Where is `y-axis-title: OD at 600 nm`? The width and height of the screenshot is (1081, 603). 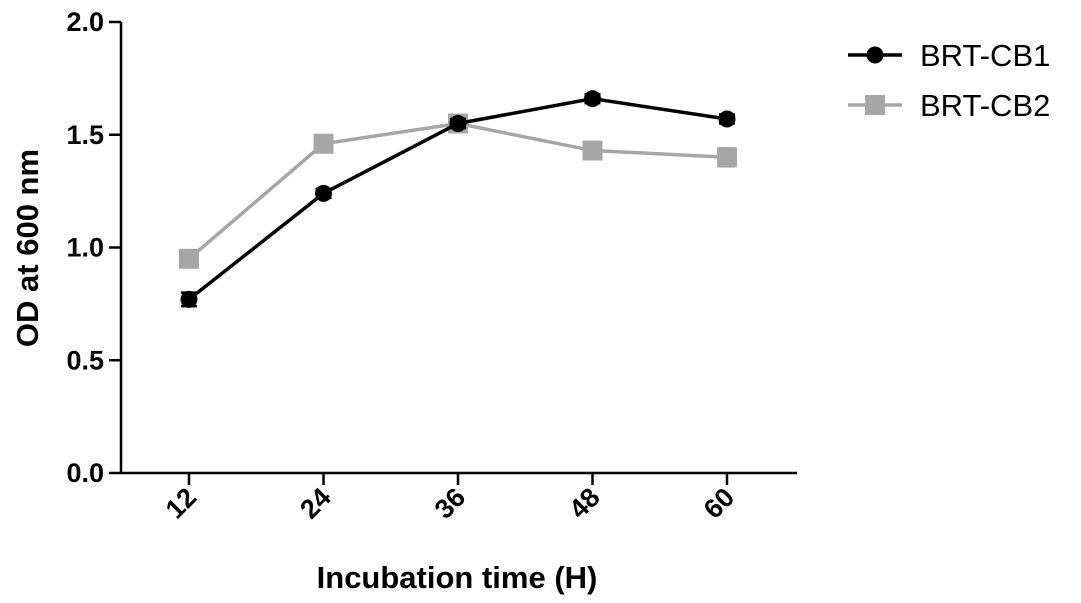 y-axis-title: OD at 600 nm is located at coordinates (27, 248).